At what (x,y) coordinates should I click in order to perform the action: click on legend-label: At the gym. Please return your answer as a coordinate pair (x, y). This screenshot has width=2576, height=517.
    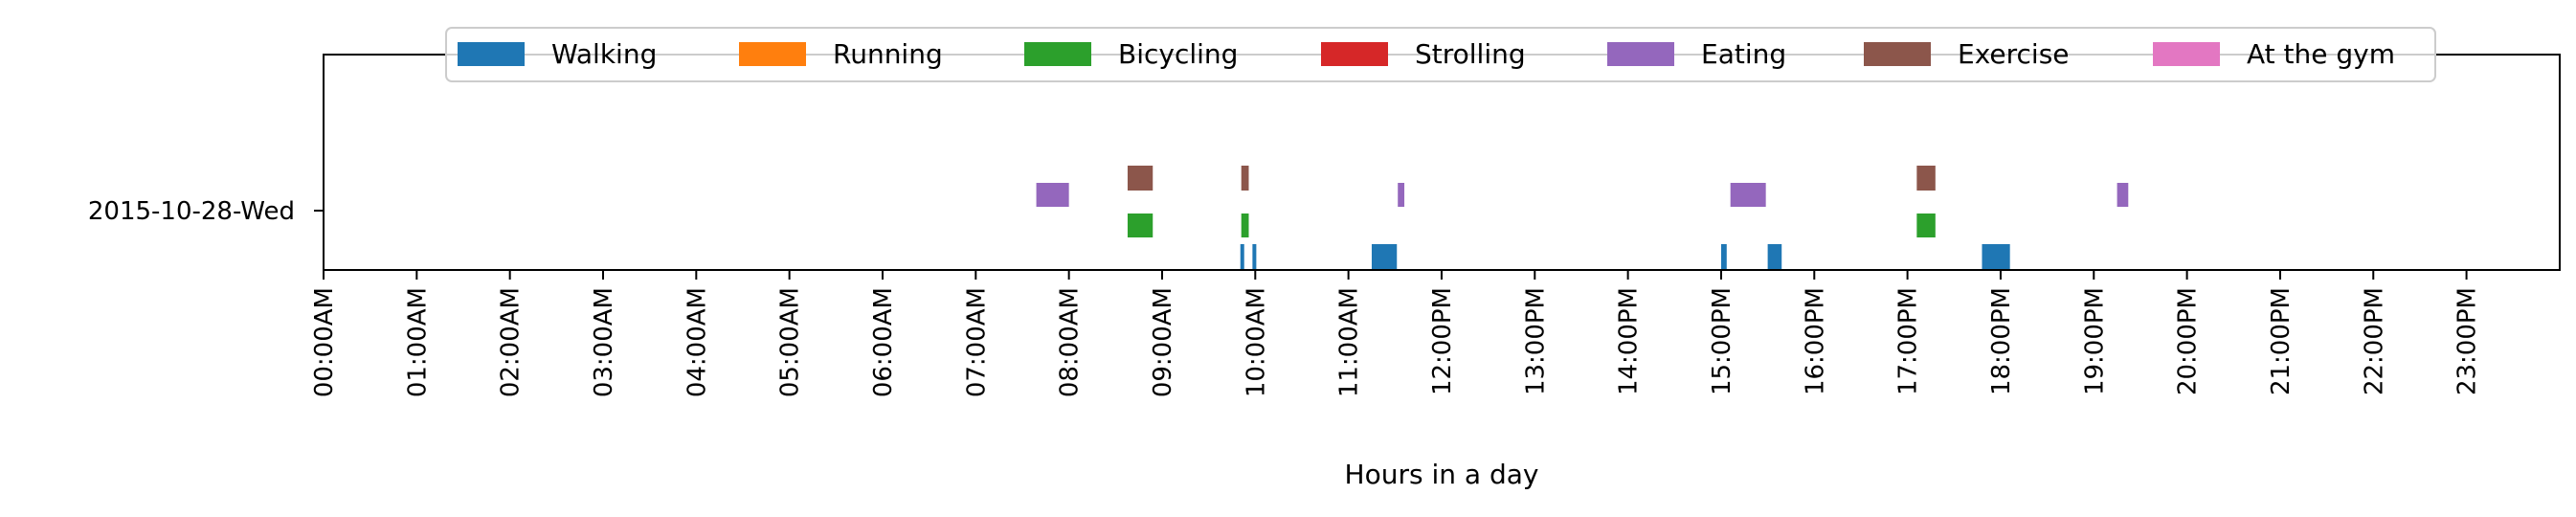
    Looking at the image, I should click on (2321, 54).